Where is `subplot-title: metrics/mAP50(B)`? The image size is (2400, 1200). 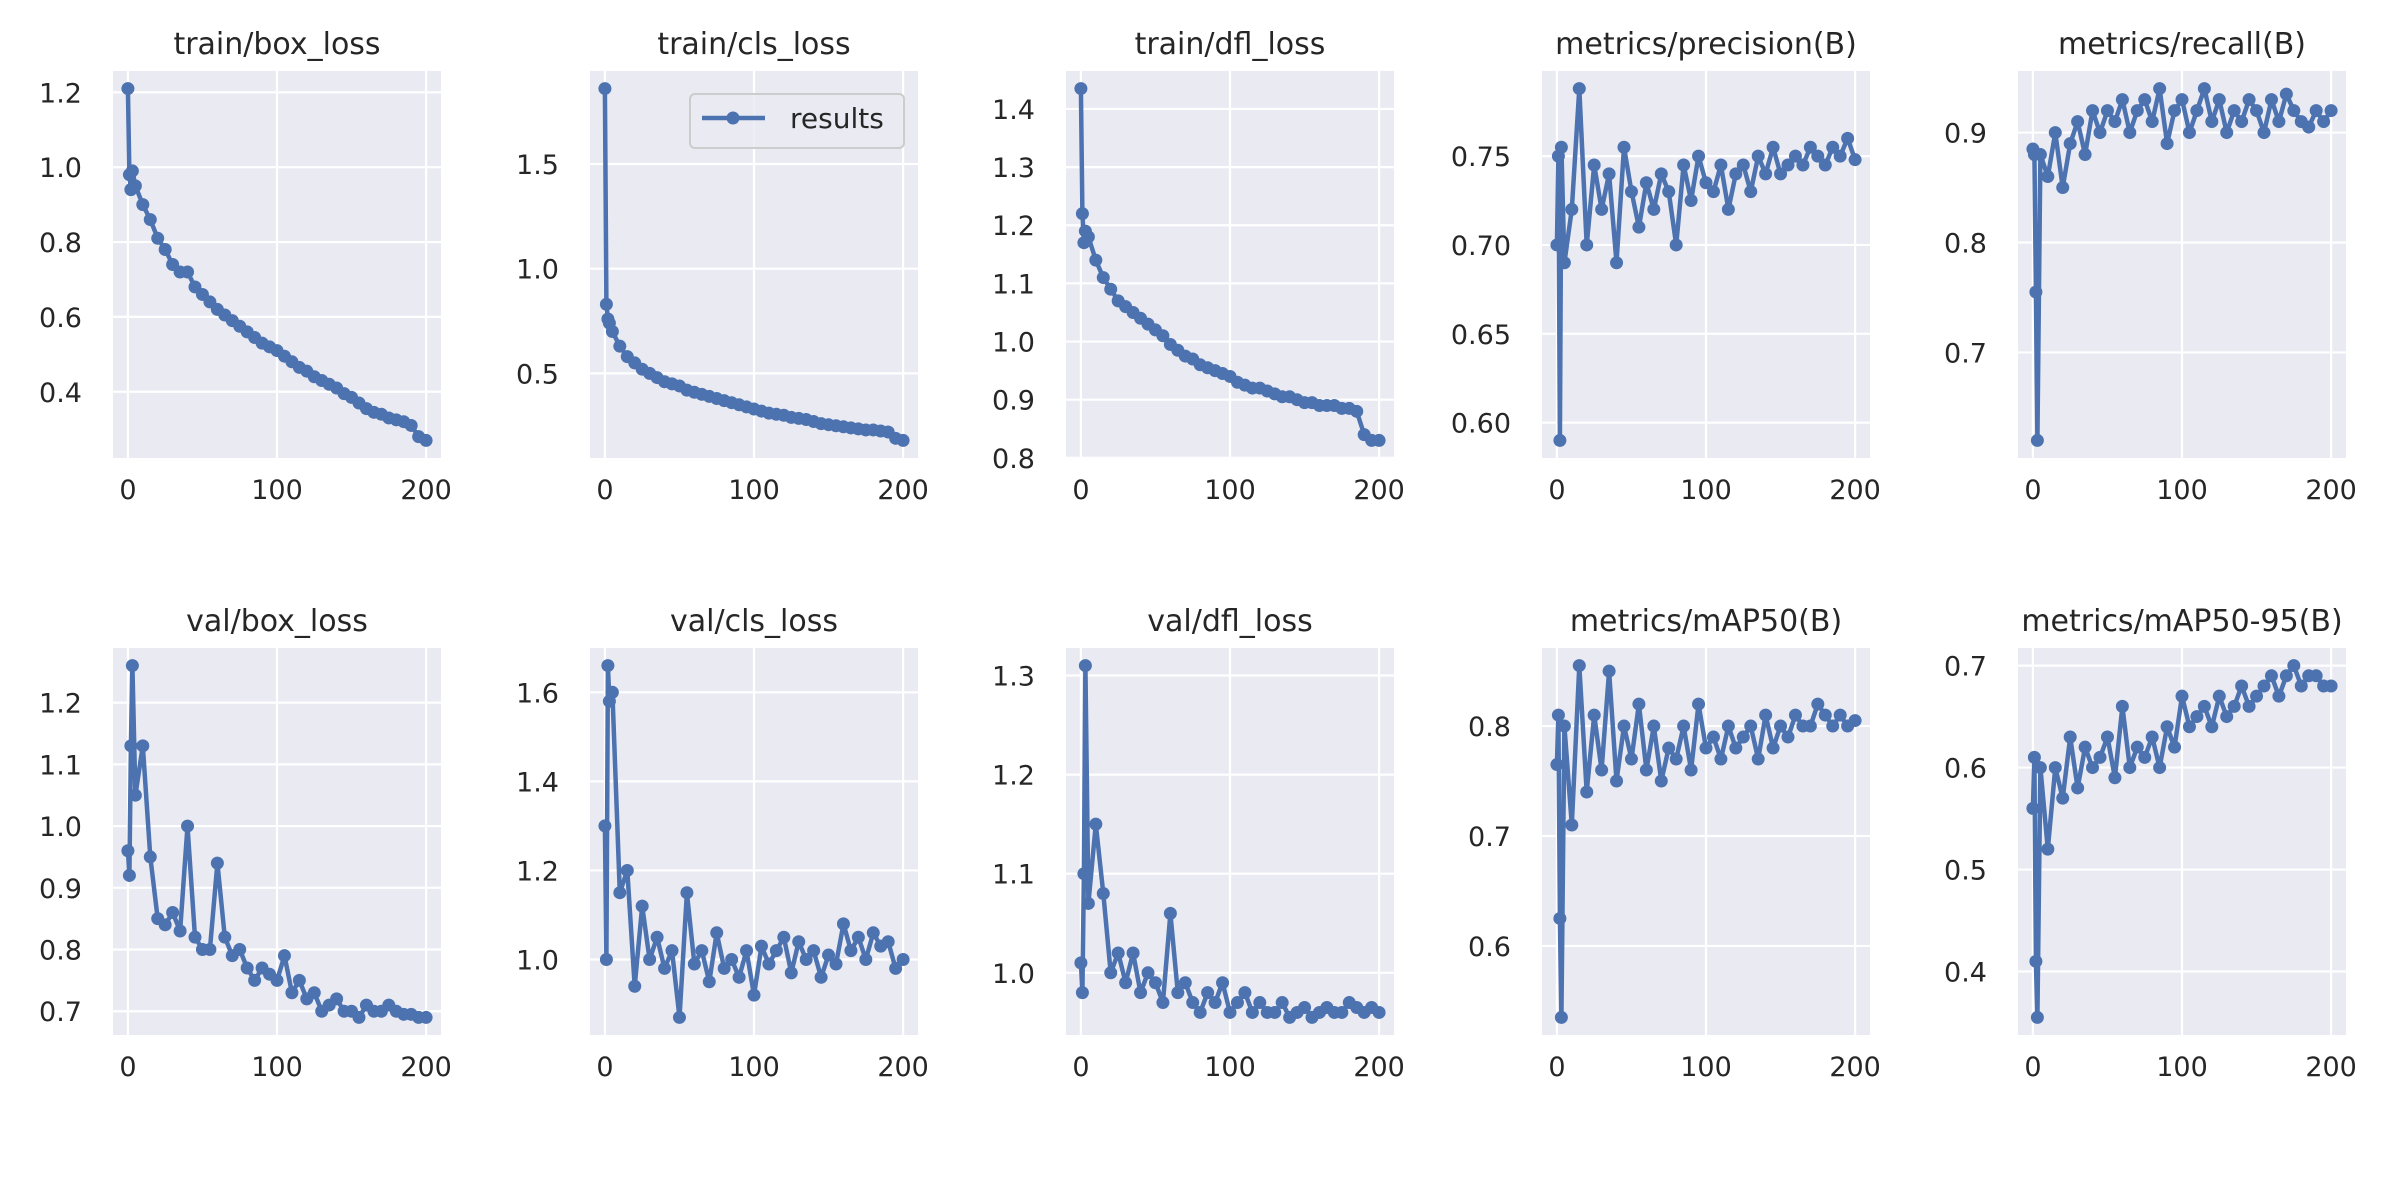 subplot-title: metrics/mAP50(B) is located at coordinates (1706, 621).